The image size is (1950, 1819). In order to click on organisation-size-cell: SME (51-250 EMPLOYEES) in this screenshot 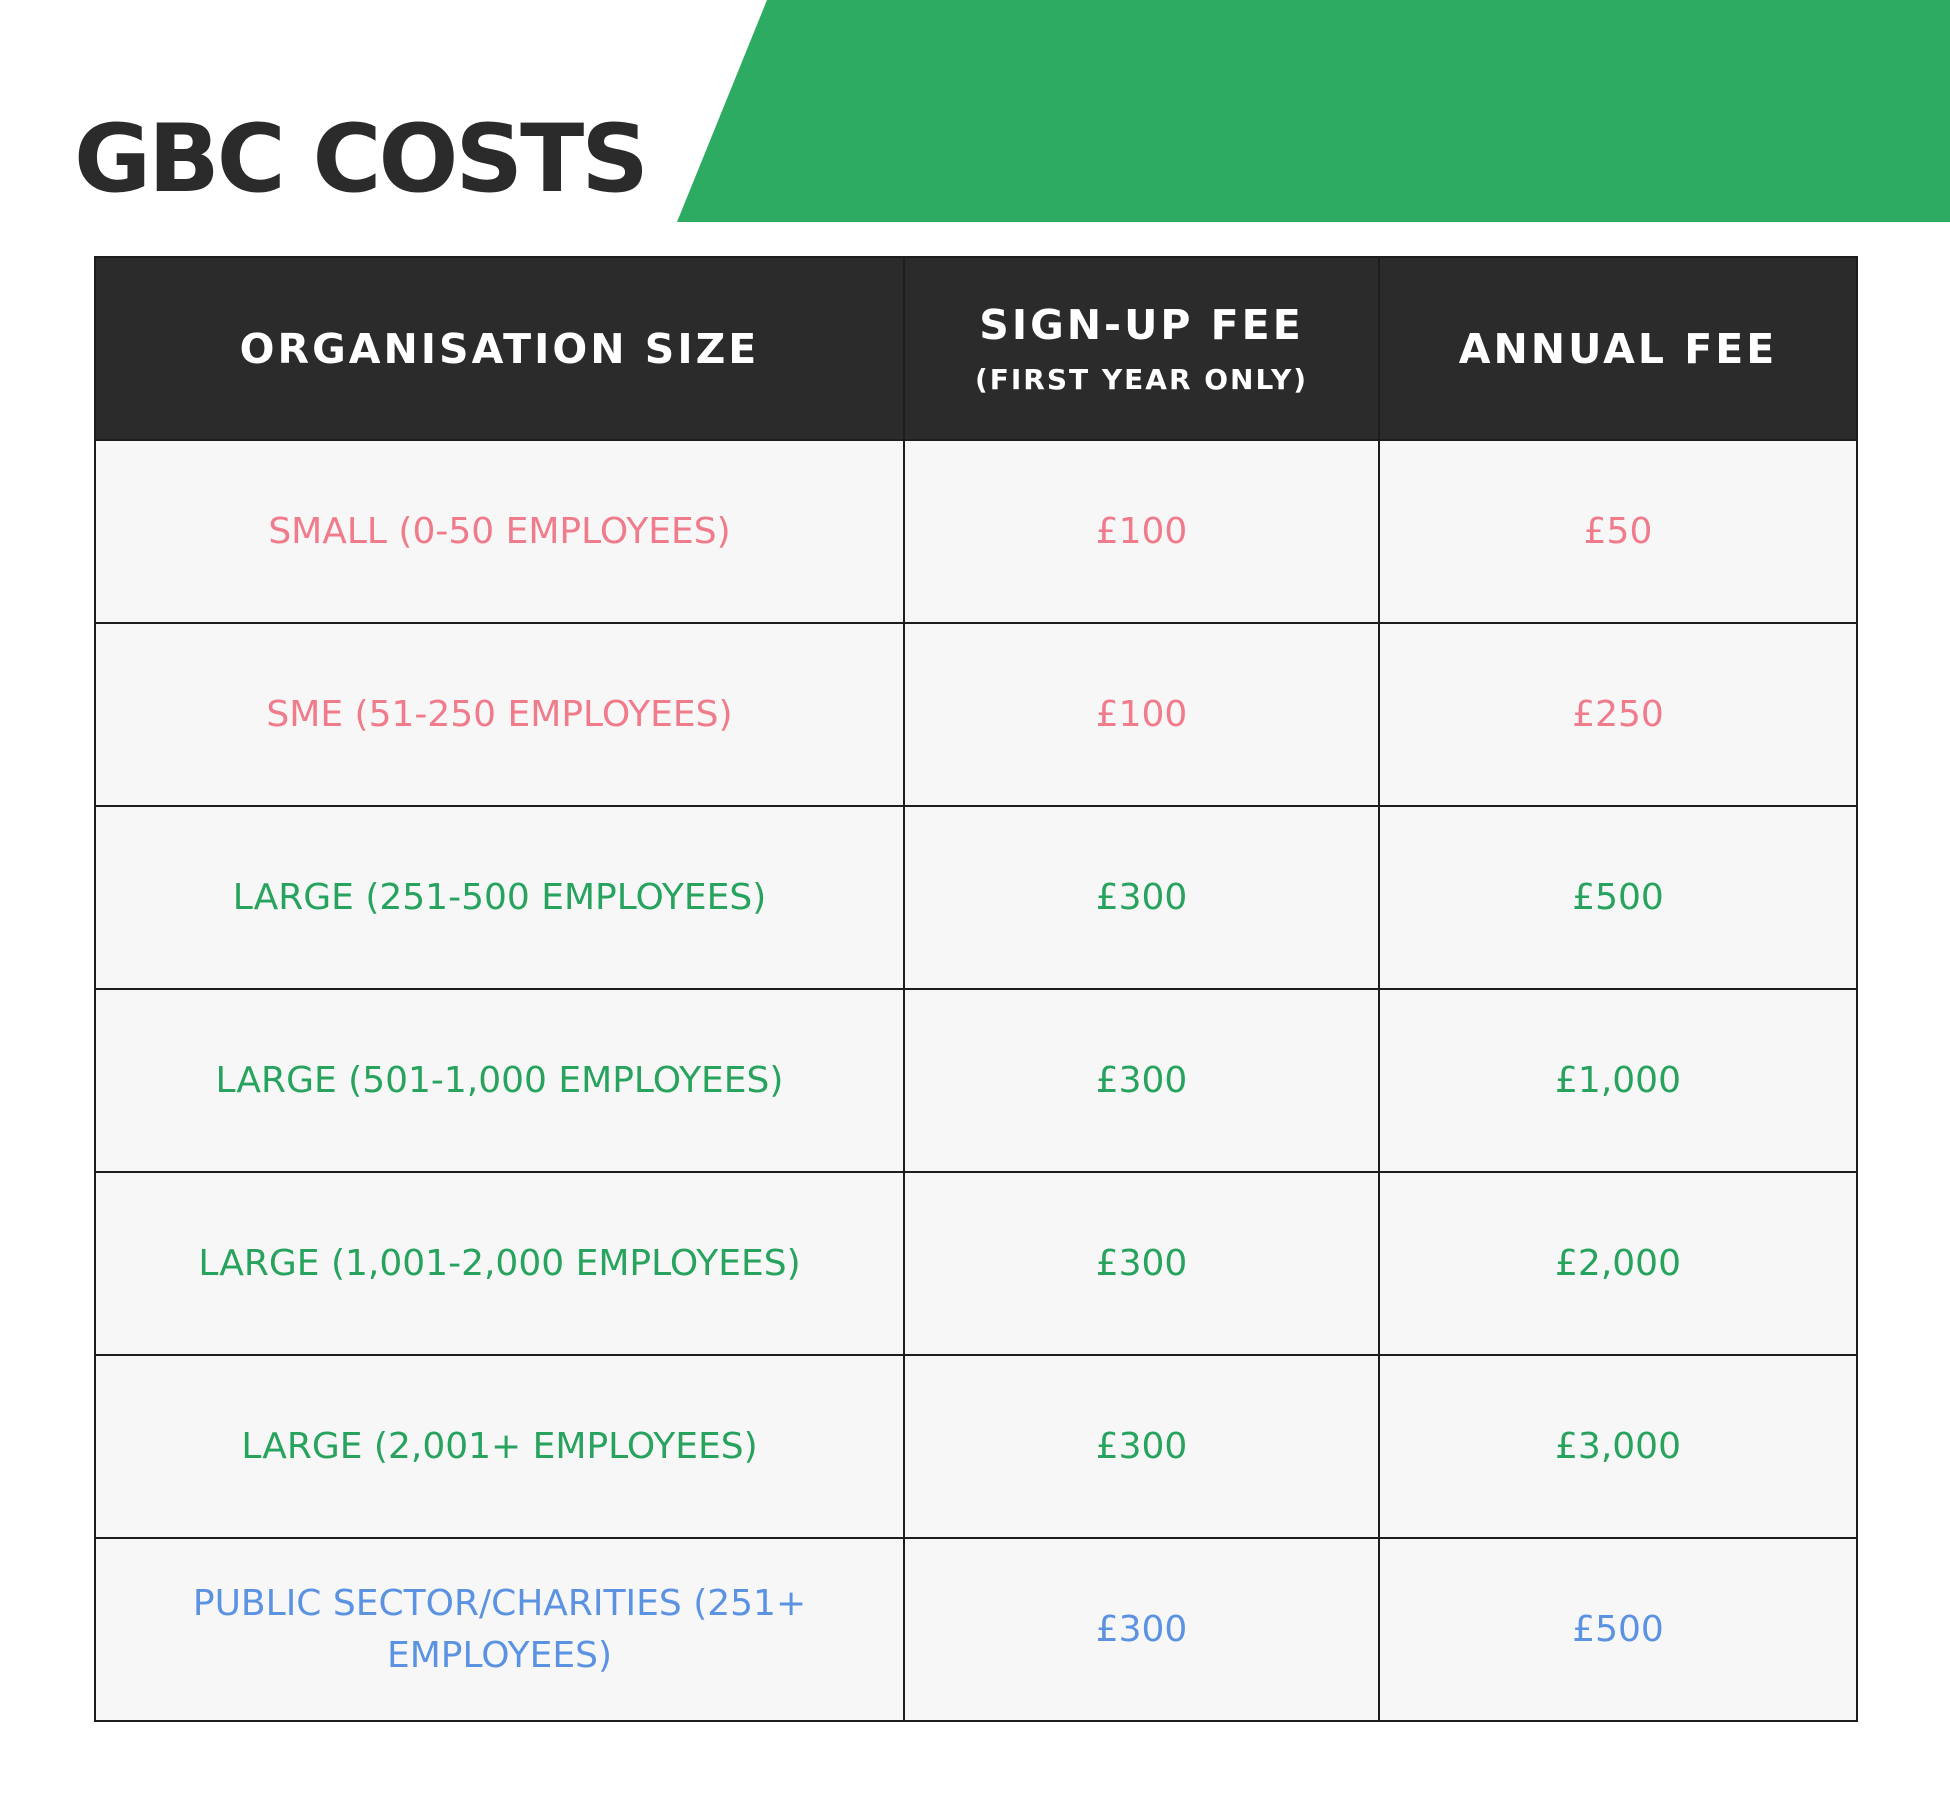, I will do `click(499, 714)`.